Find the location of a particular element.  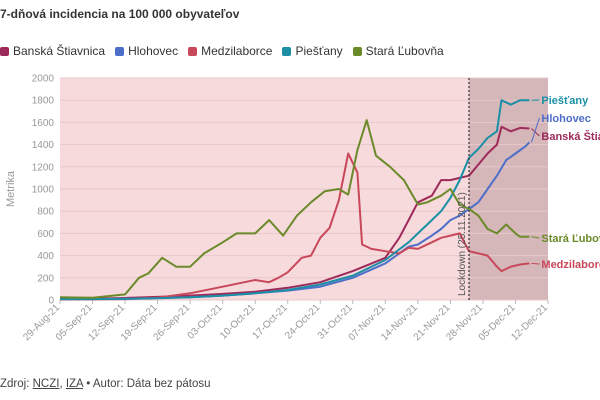

y-tick-label: 1000 is located at coordinates (43, 190).